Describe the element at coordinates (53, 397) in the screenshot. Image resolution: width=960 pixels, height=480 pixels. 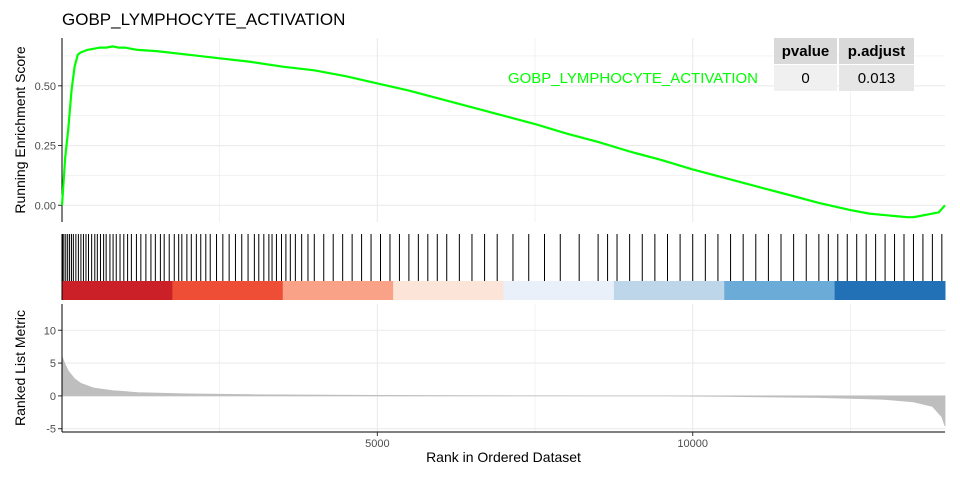
I see `y-tick-label-p3: 0` at that location.